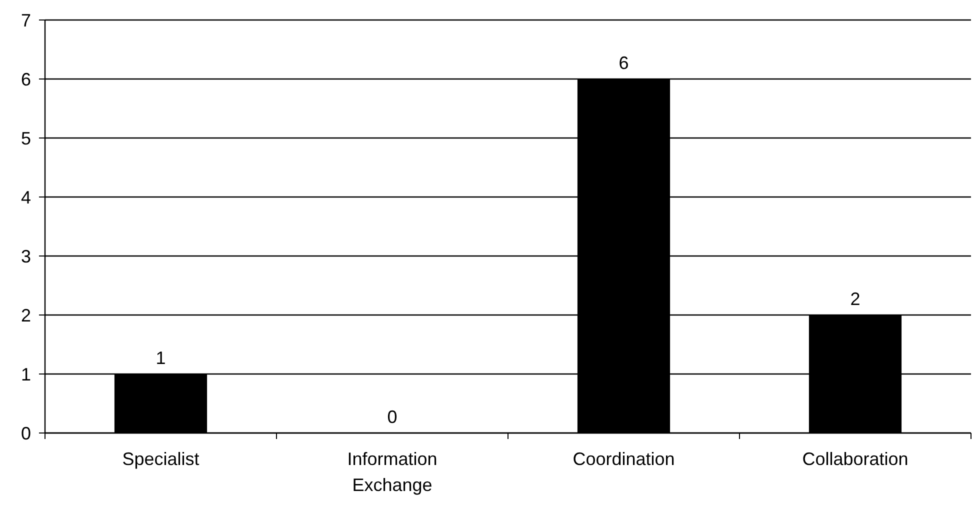  I want to click on y-tick-label: 3, so click(25, 256).